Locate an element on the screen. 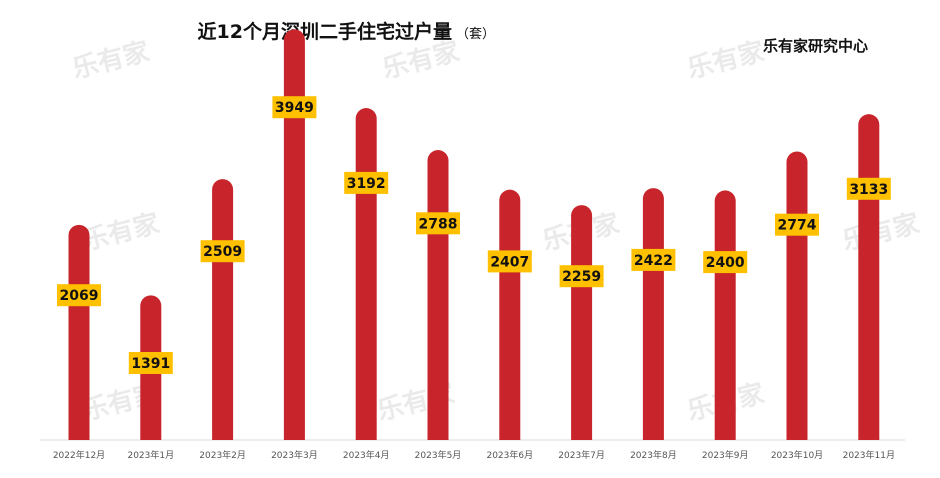  data-label: 2422 is located at coordinates (653, 259).